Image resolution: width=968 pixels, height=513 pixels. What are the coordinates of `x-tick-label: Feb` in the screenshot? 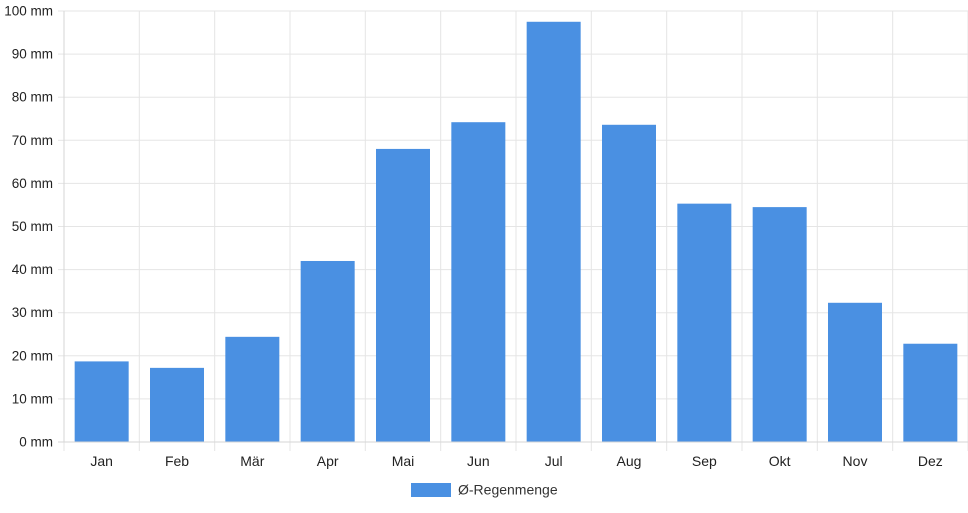 It's located at (177, 461).